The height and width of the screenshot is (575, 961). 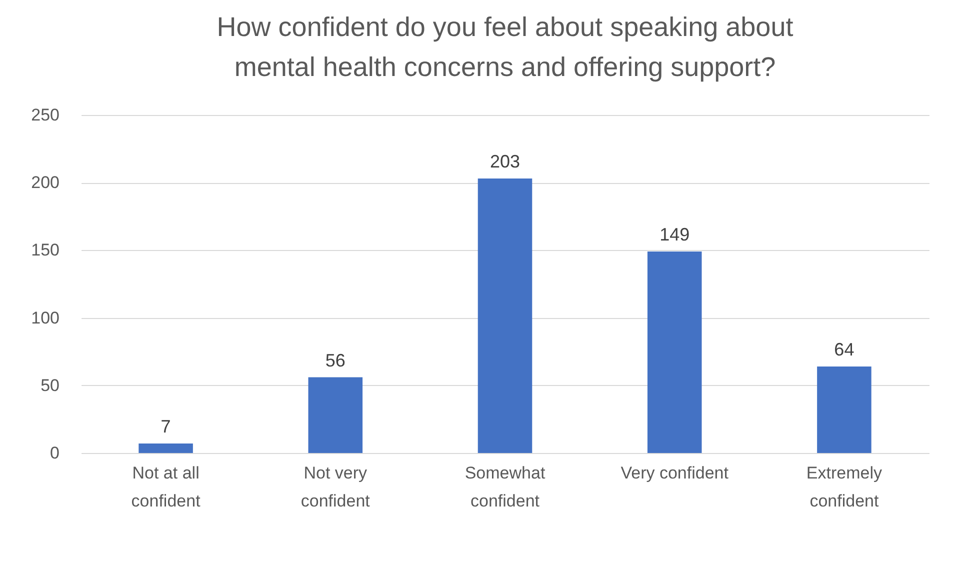 What do you see at coordinates (505, 47) in the screenshot?
I see `chart-title: How confident do you feel about speaking about mental health concerns and offering support?` at bounding box center [505, 47].